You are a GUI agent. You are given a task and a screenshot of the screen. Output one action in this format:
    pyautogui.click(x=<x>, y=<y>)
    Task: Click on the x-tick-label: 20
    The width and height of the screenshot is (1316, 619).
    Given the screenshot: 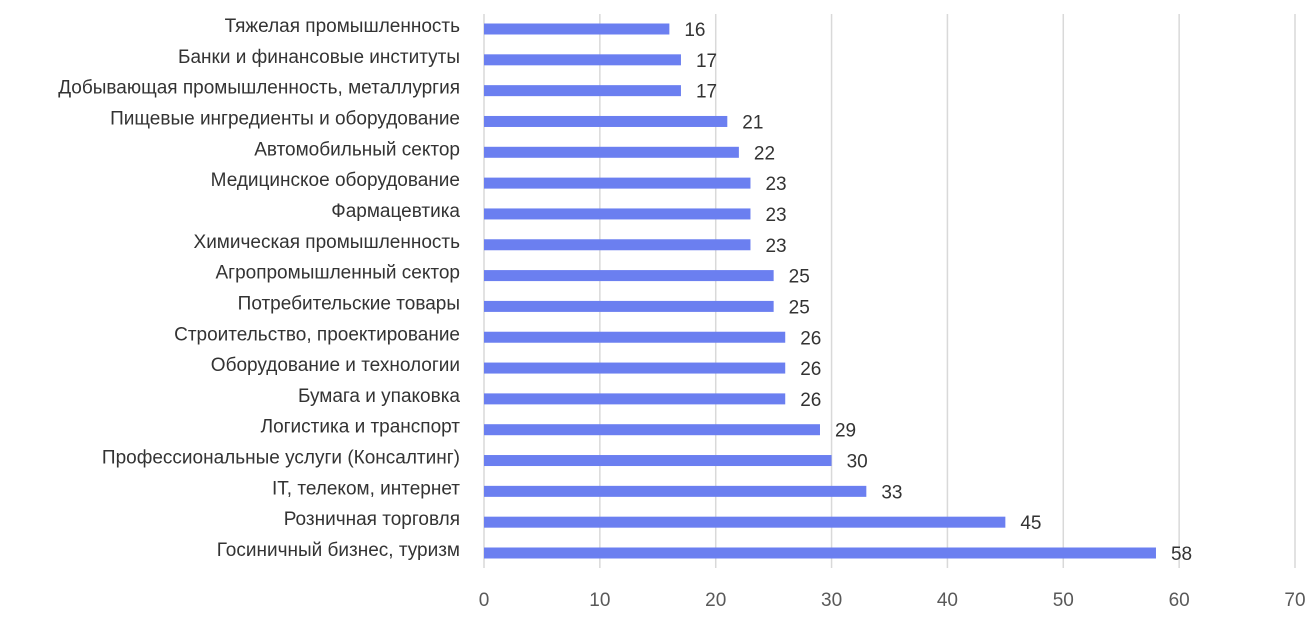 What is the action you would take?
    pyautogui.click(x=715, y=600)
    